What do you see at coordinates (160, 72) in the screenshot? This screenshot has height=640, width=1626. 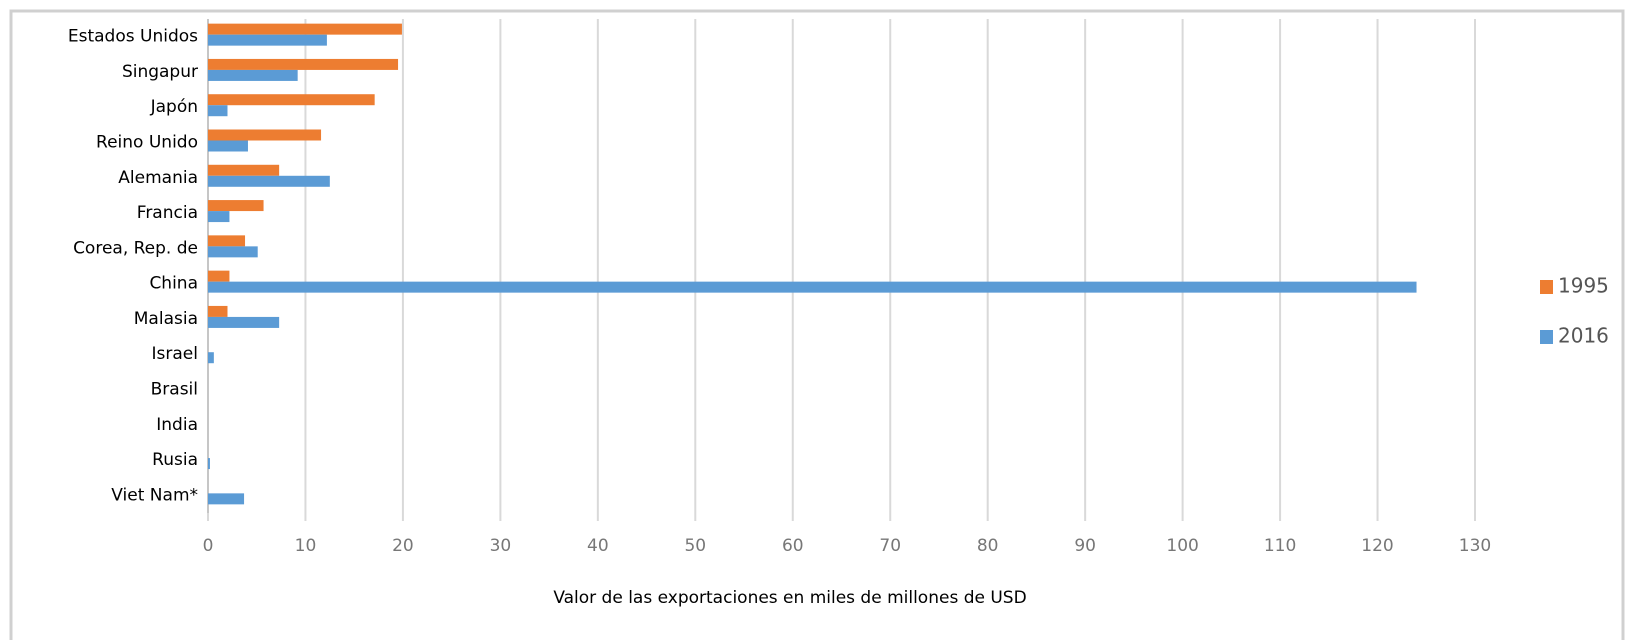 I see `y-tick-label: Singapur` at bounding box center [160, 72].